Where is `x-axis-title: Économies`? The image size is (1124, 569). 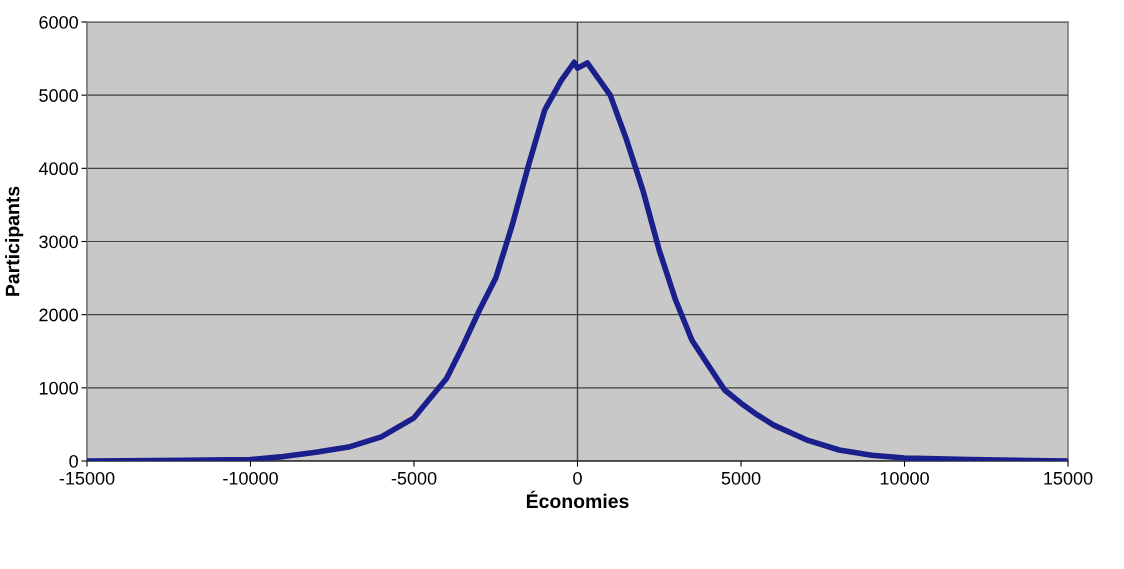
x-axis-title: Économies is located at coordinates (577, 499).